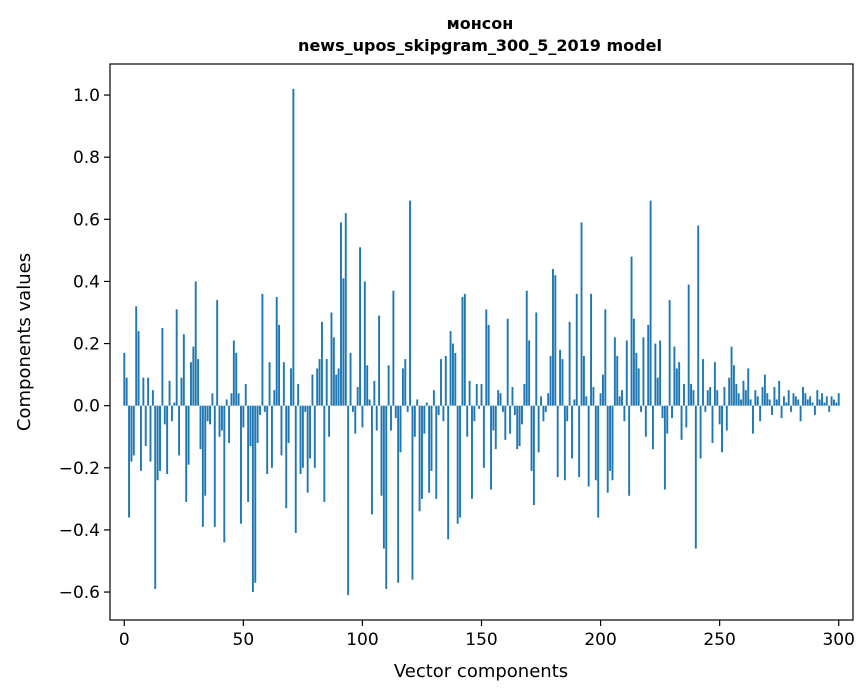 This screenshot has height=696, width=867. Describe the element at coordinates (487, 635) in the screenshot. I see `x-axis-ticks: 0 50 100 150 200 250 300` at that location.